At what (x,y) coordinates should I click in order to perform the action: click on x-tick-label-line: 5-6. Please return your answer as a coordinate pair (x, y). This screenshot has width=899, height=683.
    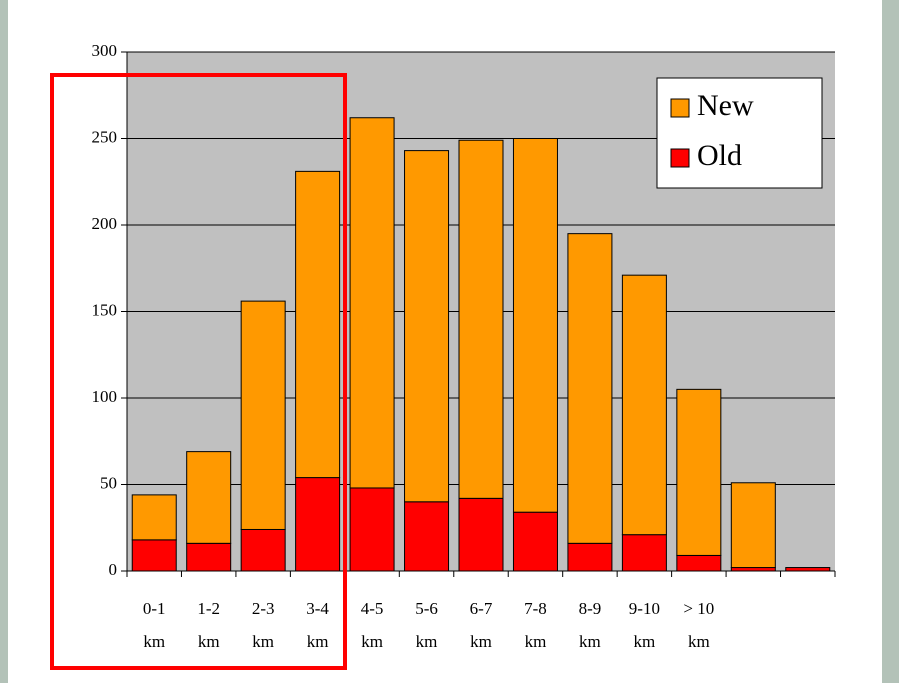
    Looking at the image, I should click on (426, 608).